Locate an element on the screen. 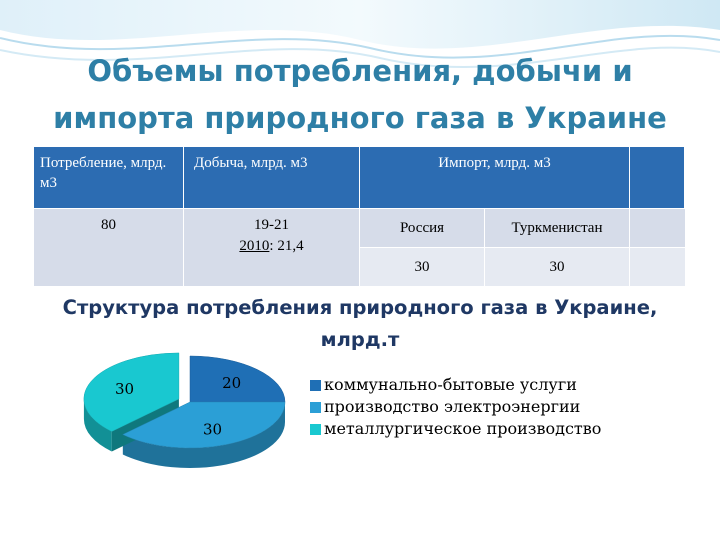  production-value: 19-21 is located at coordinates (271, 225).